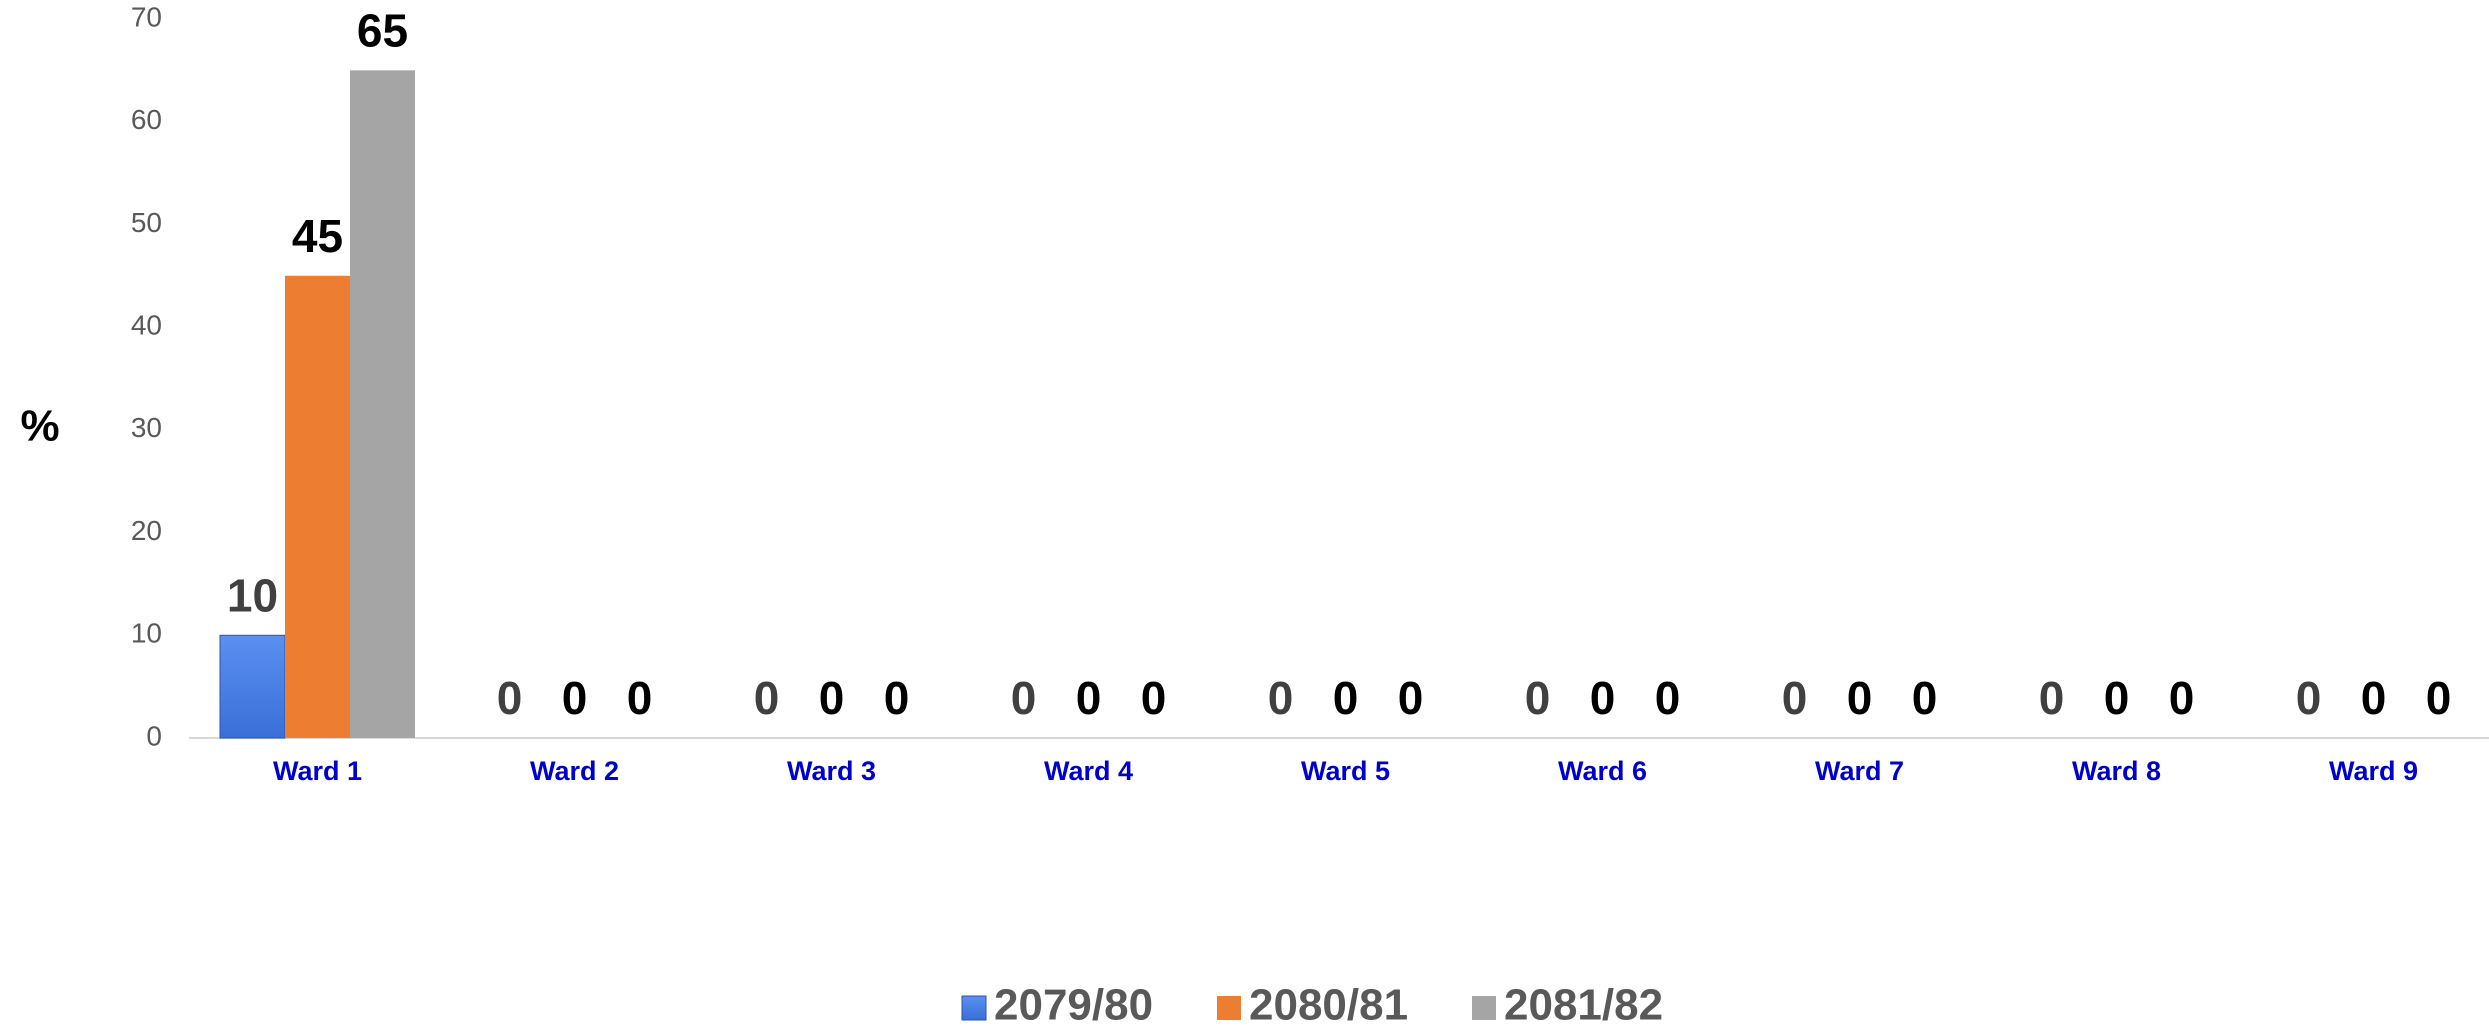 This screenshot has width=2489, height=1030. Describe the element at coordinates (146, 222) in the screenshot. I see `y-tick-label: 50` at that location.